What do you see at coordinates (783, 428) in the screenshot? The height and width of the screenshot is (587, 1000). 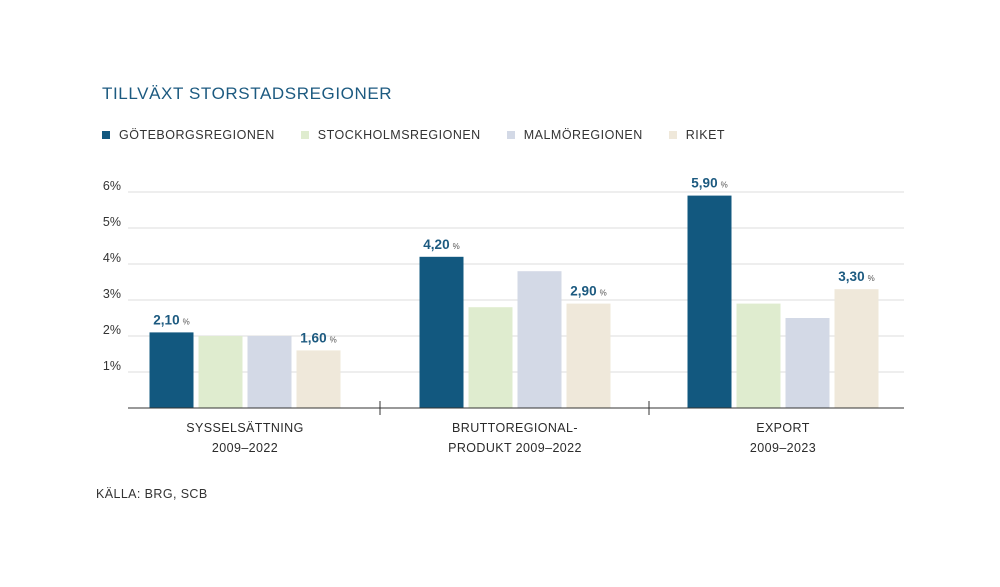 I see `x-category-label: EXPORT` at bounding box center [783, 428].